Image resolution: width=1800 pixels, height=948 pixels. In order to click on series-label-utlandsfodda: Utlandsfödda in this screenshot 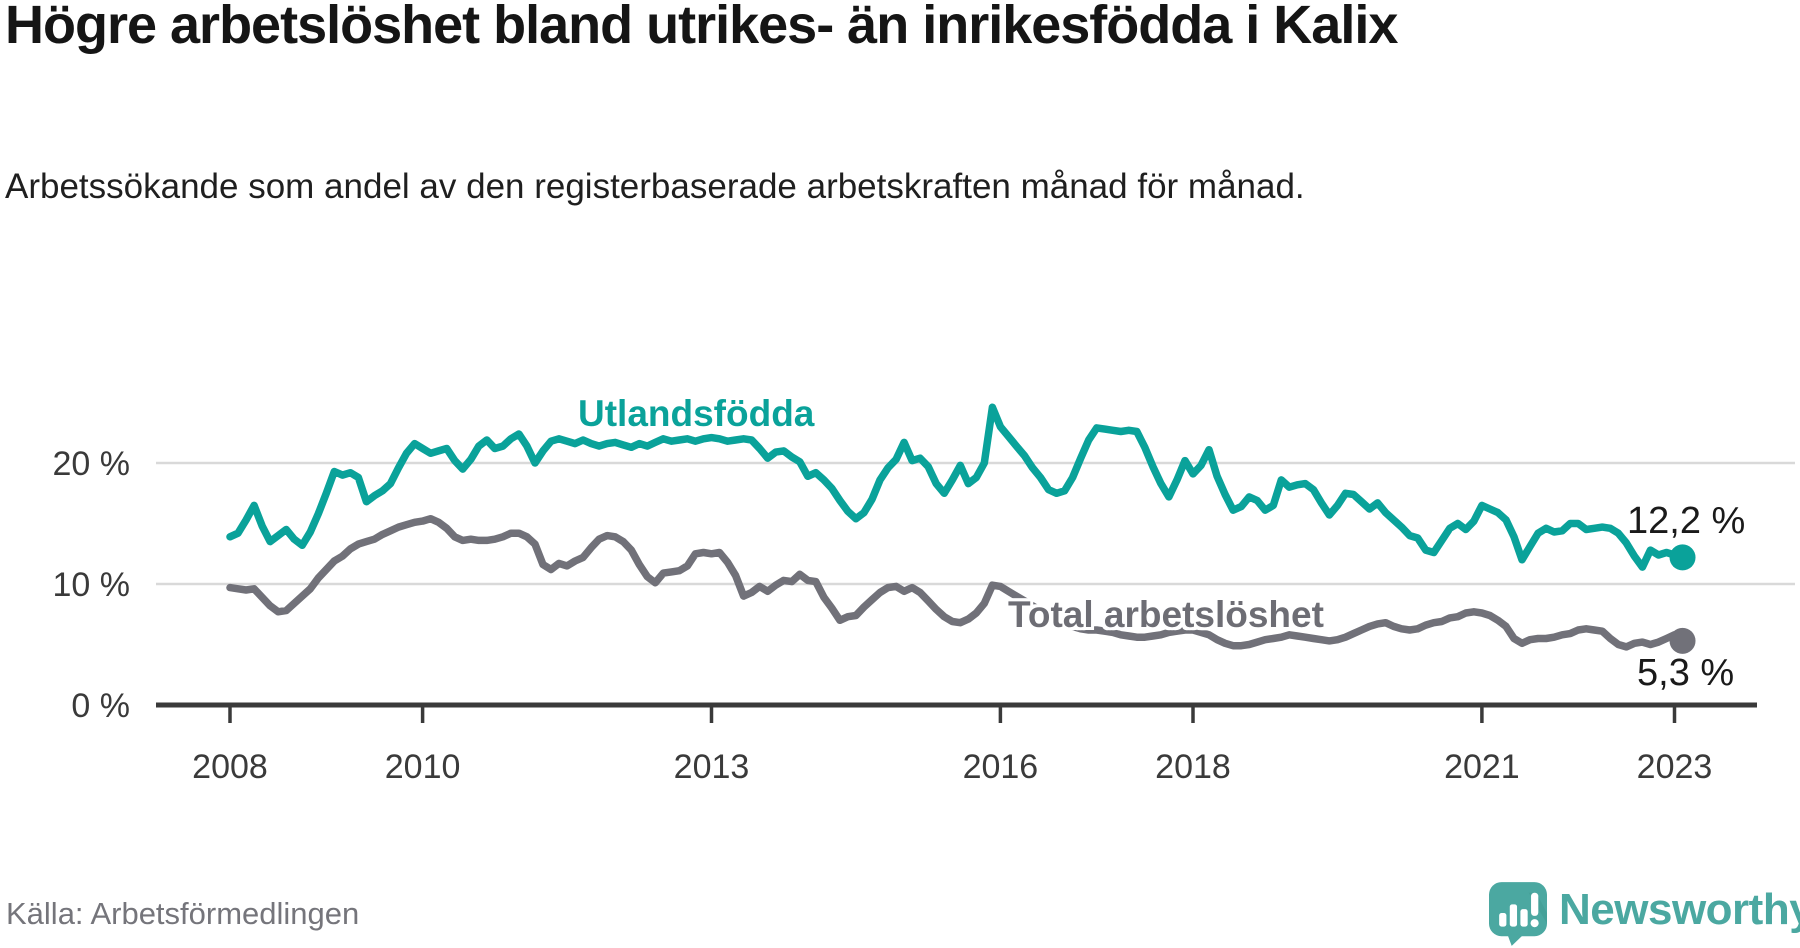, I will do `click(696, 413)`.